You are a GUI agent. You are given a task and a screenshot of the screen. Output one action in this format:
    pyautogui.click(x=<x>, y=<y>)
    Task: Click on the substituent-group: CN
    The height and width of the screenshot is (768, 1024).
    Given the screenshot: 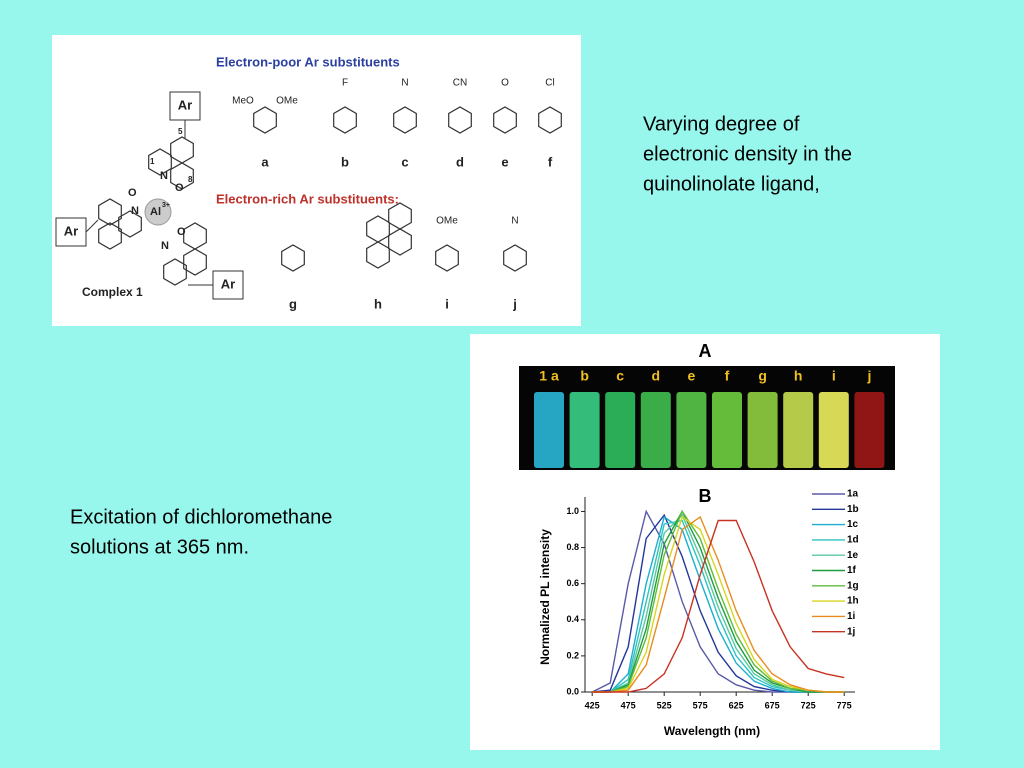 What is the action you would take?
    pyautogui.click(x=460, y=83)
    